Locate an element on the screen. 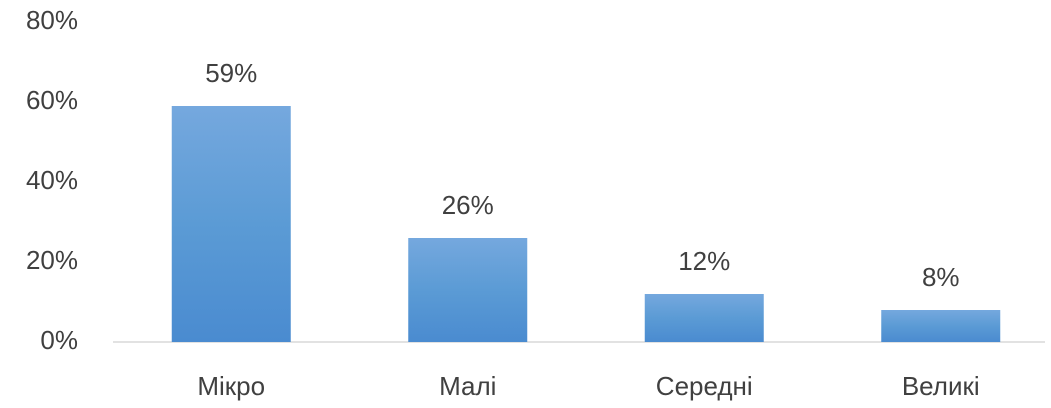 The image size is (1051, 408). data-label: 26% is located at coordinates (468, 205).